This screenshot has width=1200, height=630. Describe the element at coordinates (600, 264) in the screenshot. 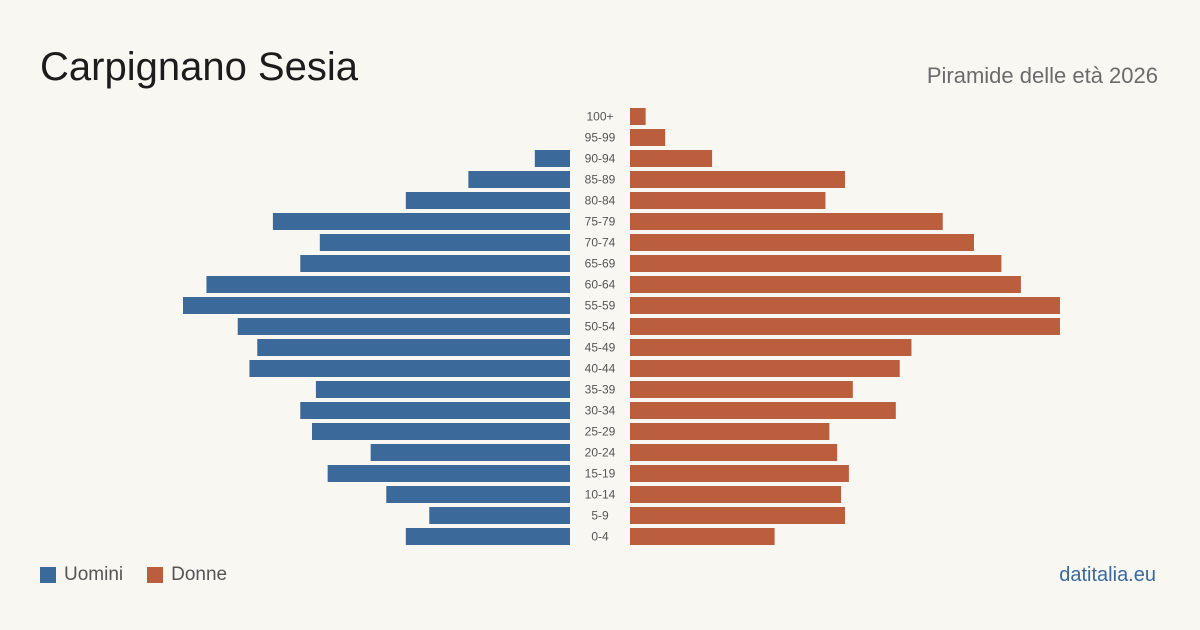

I see `age-label-65-69: 65-69` at that location.